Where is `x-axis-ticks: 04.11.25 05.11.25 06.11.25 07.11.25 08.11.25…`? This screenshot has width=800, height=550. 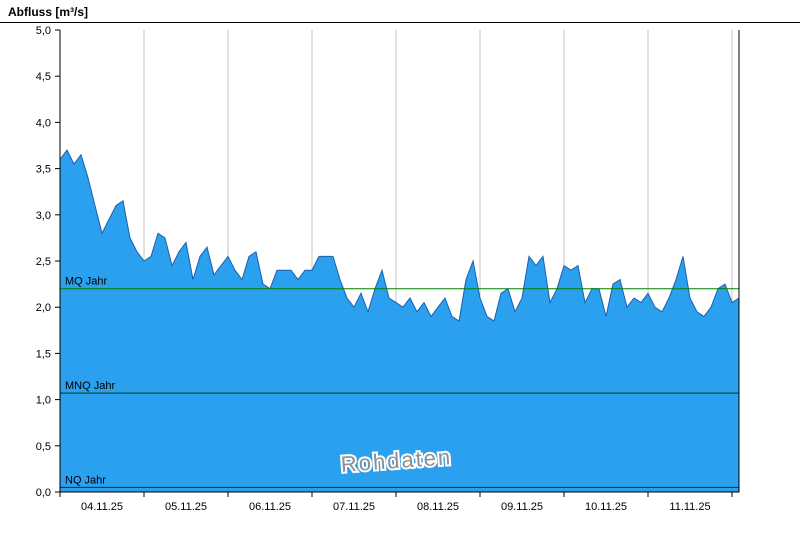 x-axis-ticks: 04.11.25 05.11.25 06.11.25 07.11.25 08.11.25… is located at coordinates (396, 502).